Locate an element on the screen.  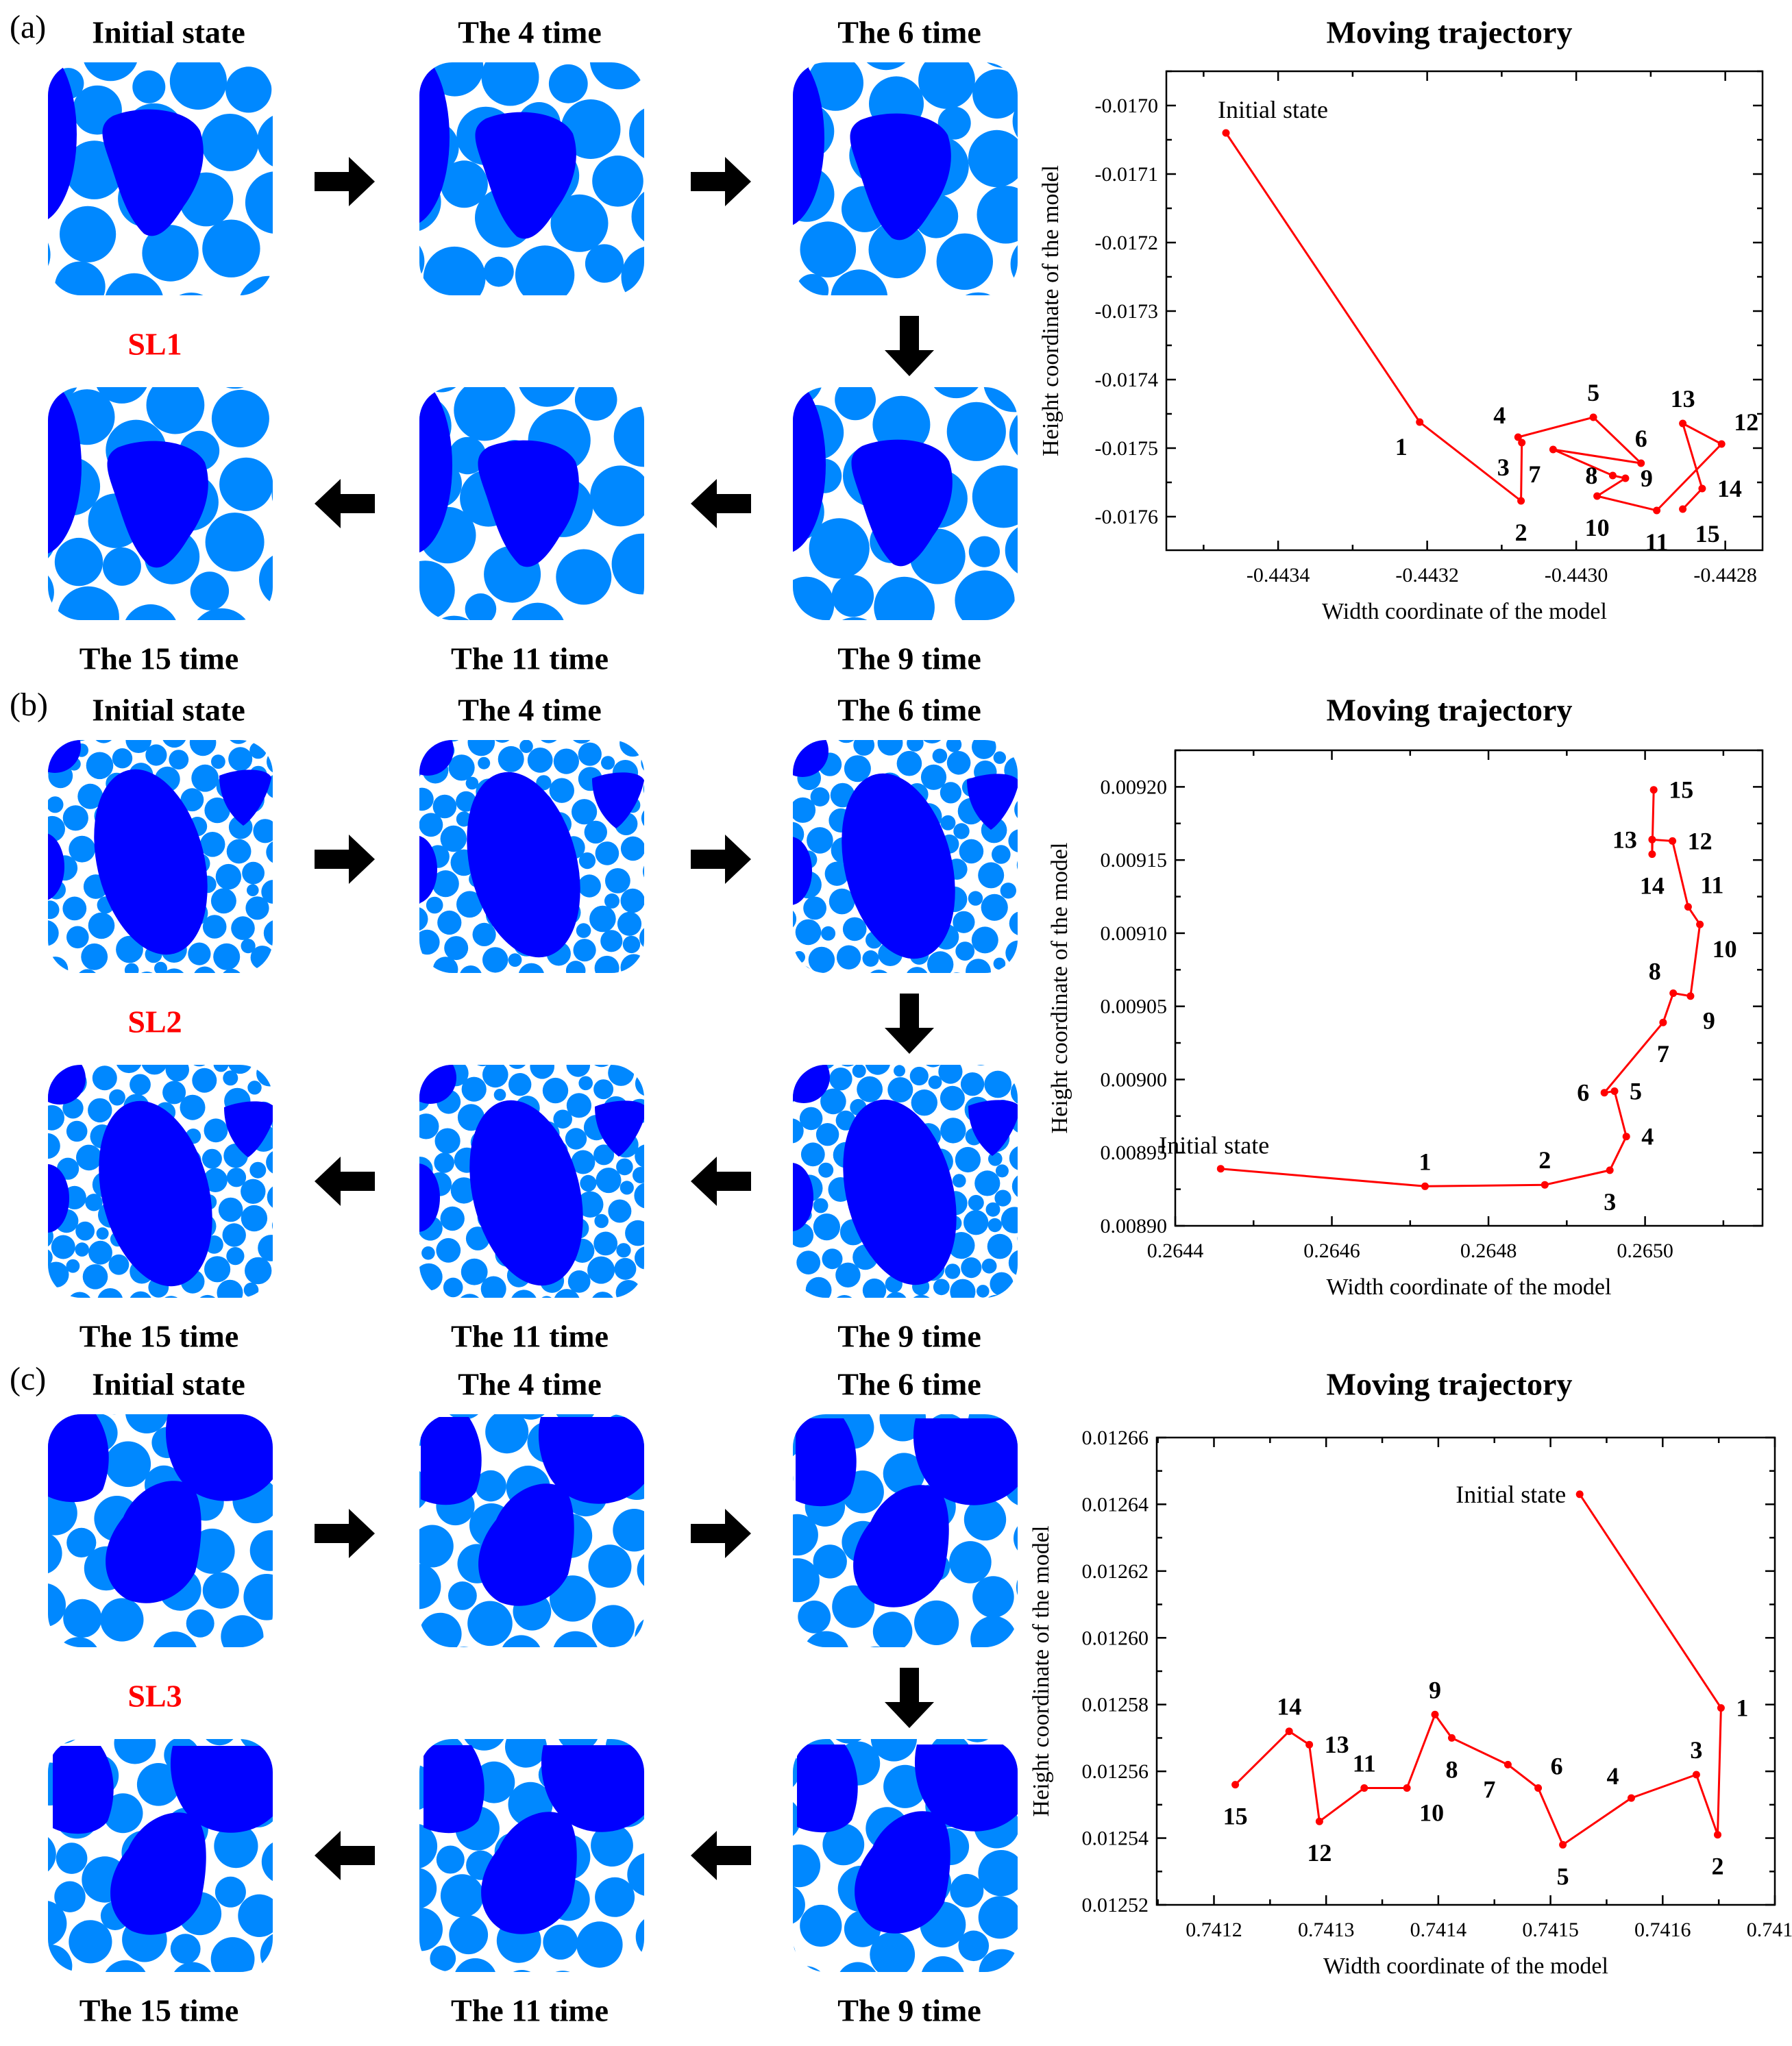
y-tick-label: -0.0172 is located at coordinates (1127, 243).